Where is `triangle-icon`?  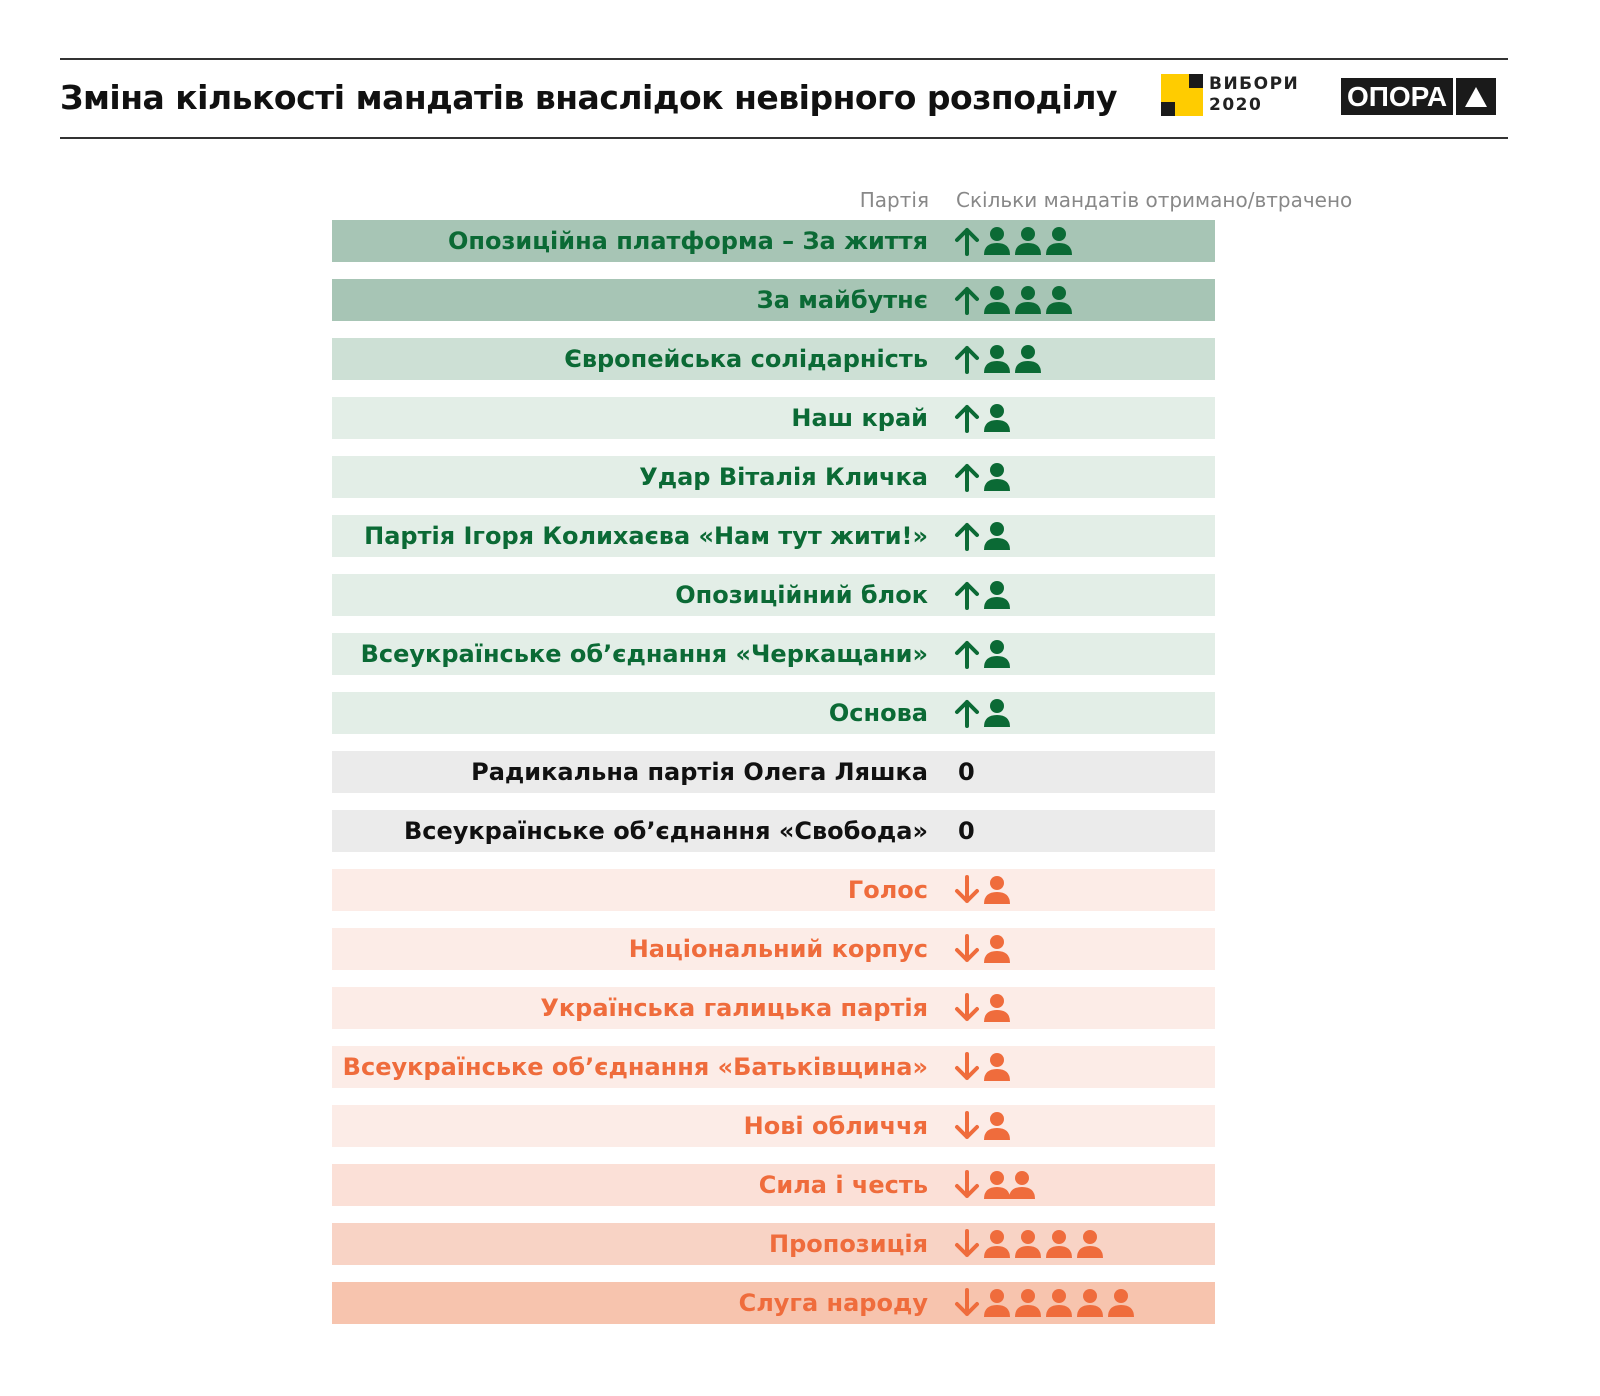
triangle-icon is located at coordinates (1476, 96).